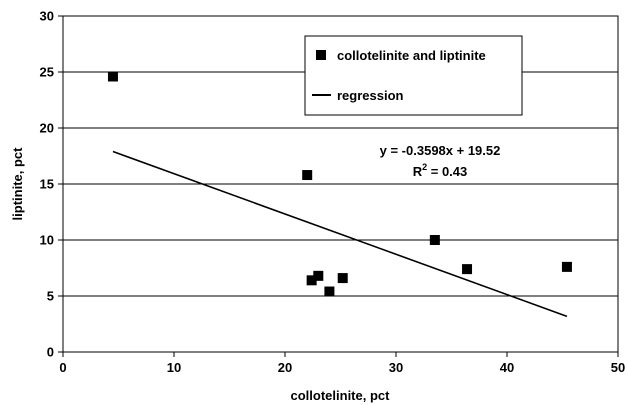  Describe the element at coordinates (618, 367) in the screenshot. I see `x-tick-label: 50` at that location.